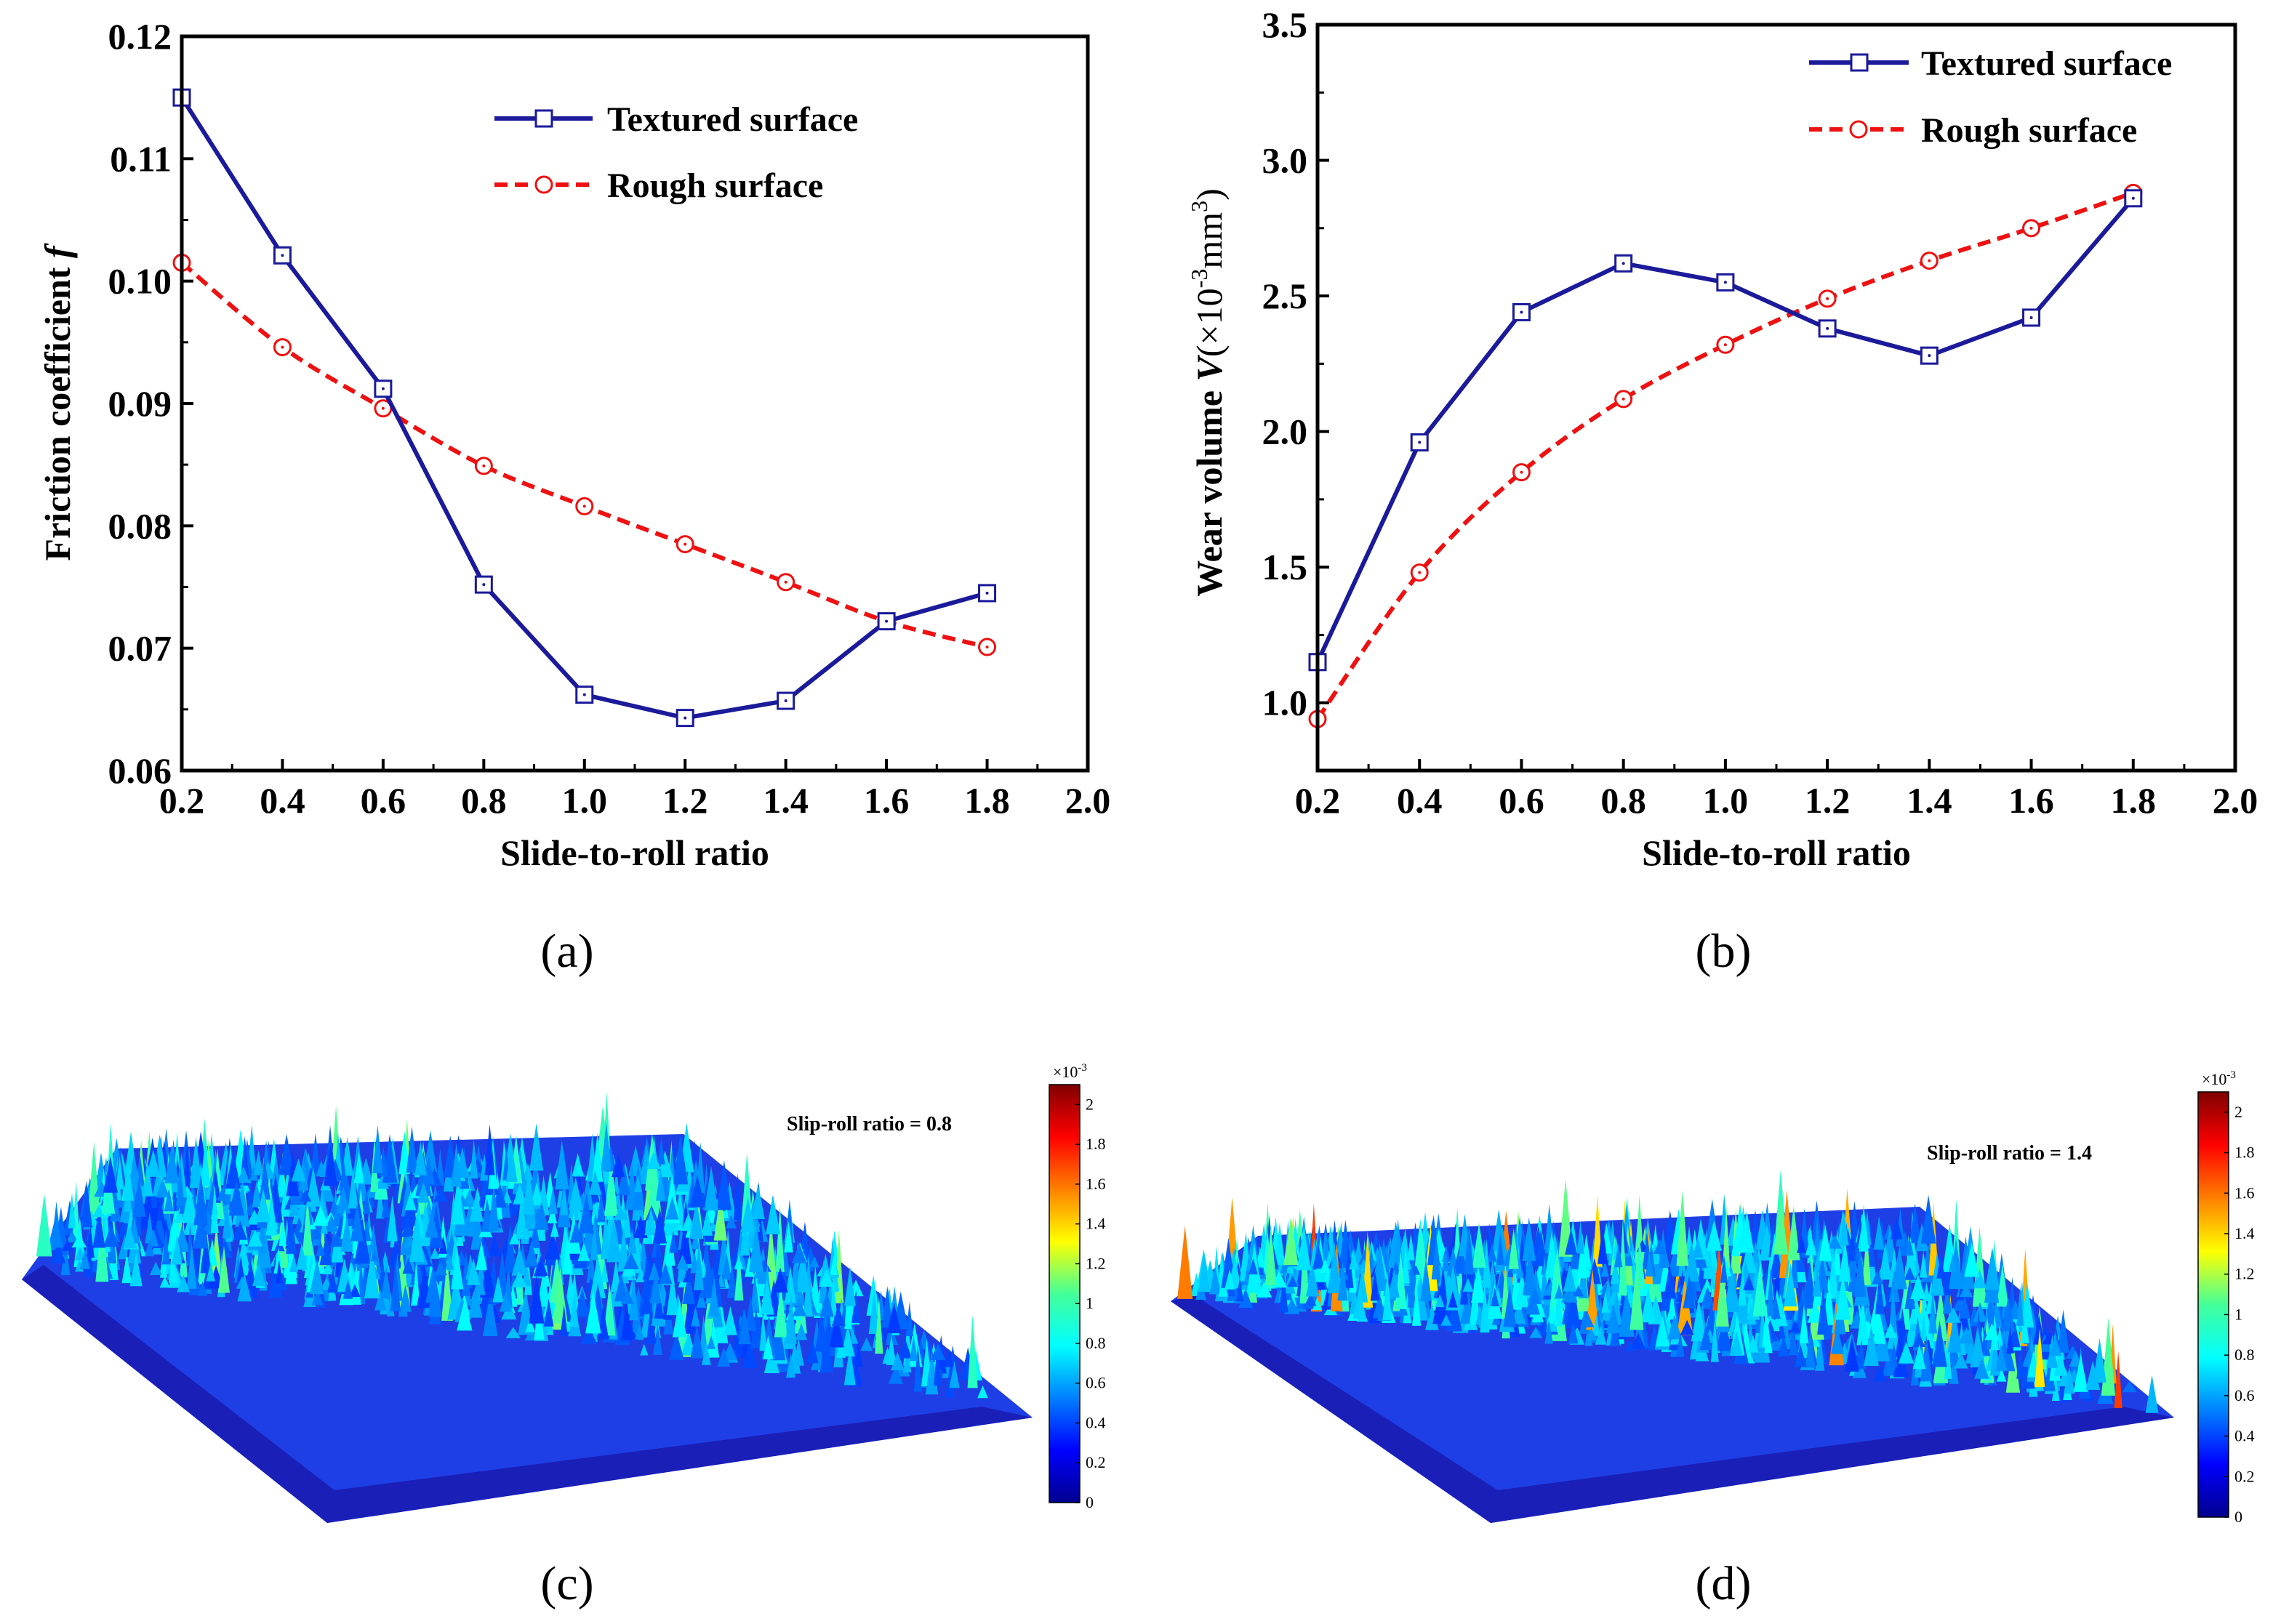  I want to click on b-x-tick-label: 0.8, so click(1623, 800).